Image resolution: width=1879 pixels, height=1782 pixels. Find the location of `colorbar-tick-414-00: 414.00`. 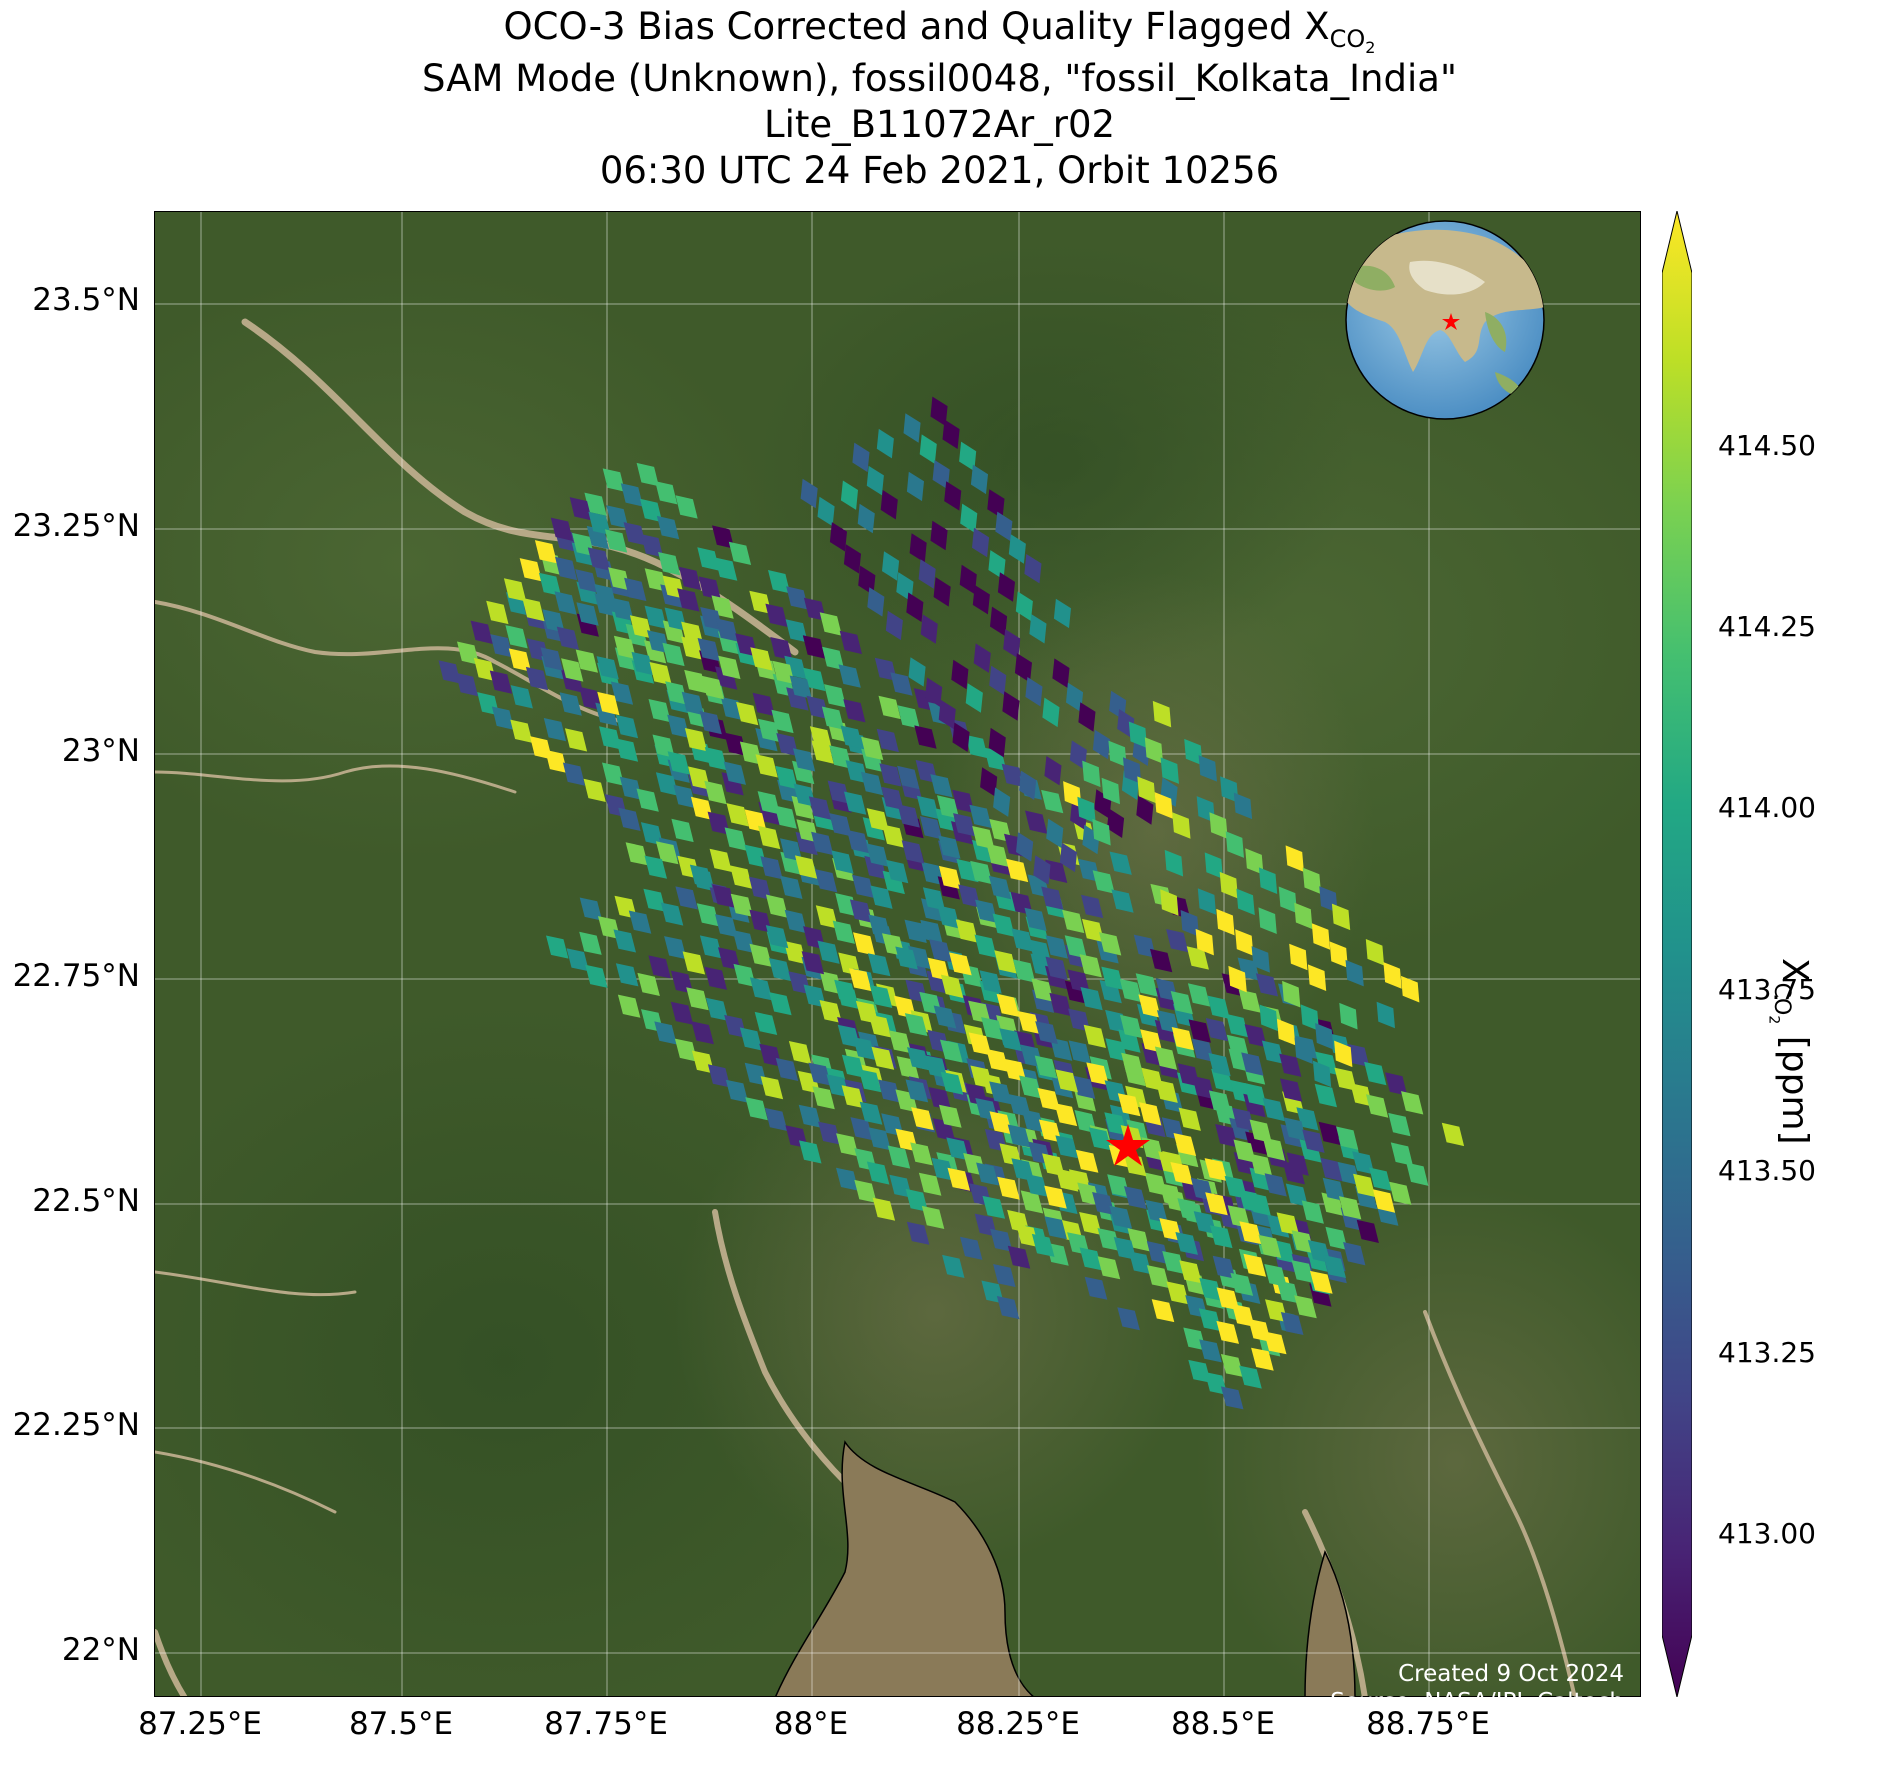

colorbar-tick-414-00: 414.00 is located at coordinates (1767, 807).